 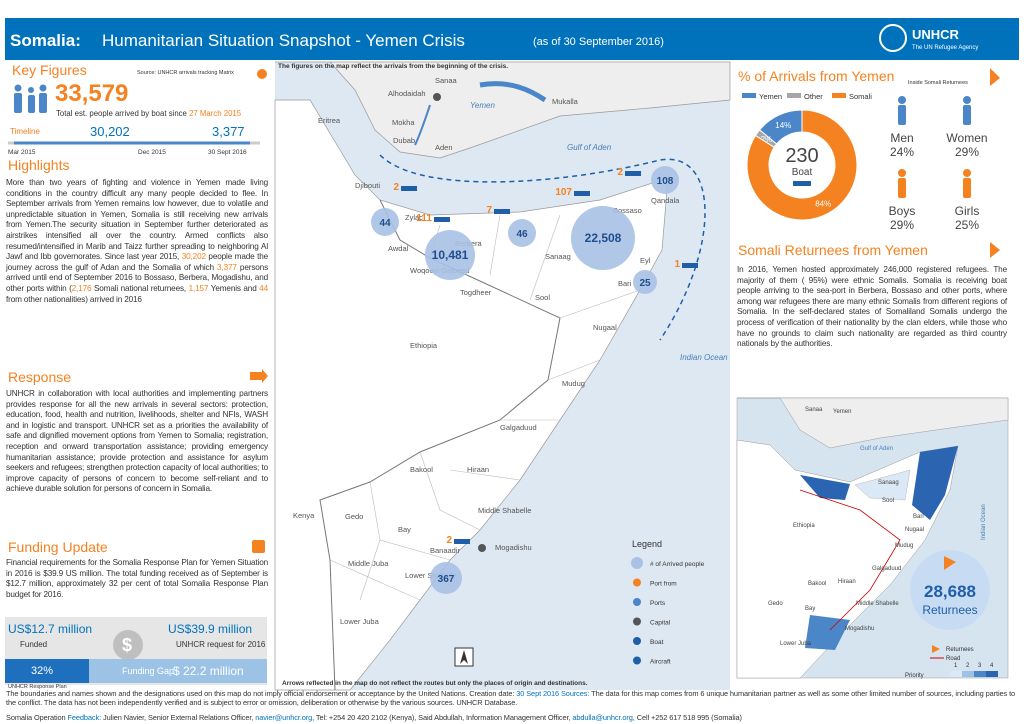 I want to click on map-label: Gulf of Aden, so click(x=589, y=147).